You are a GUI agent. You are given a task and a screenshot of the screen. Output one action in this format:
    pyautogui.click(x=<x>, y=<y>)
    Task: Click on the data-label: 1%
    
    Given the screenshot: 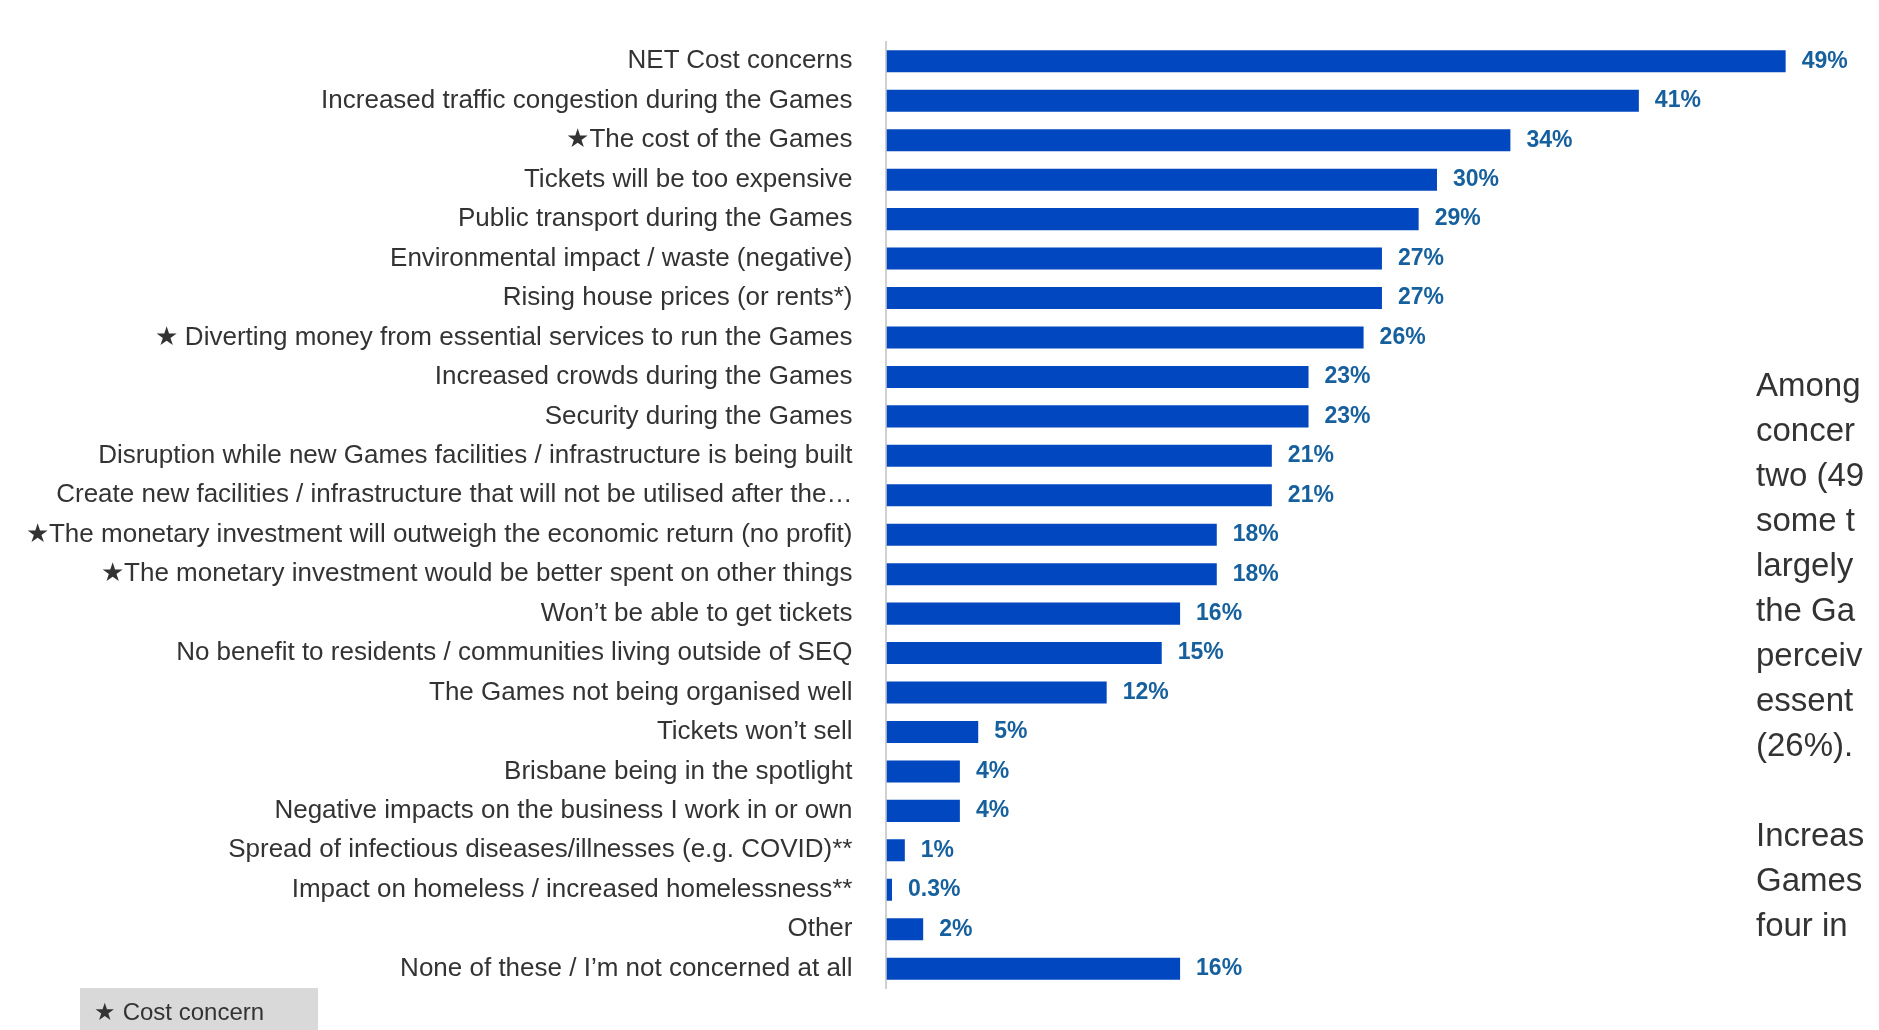 What is the action you would take?
    pyautogui.click(x=937, y=848)
    